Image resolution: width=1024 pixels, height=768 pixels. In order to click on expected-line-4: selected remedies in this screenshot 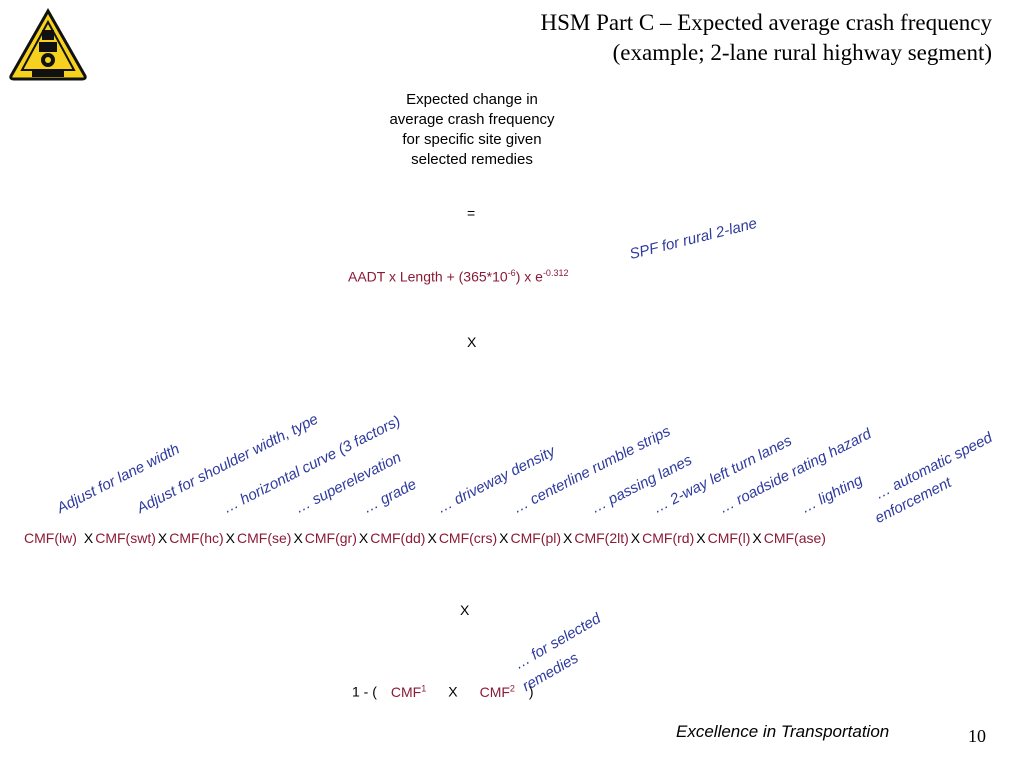, I will do `click(472, 159)`.